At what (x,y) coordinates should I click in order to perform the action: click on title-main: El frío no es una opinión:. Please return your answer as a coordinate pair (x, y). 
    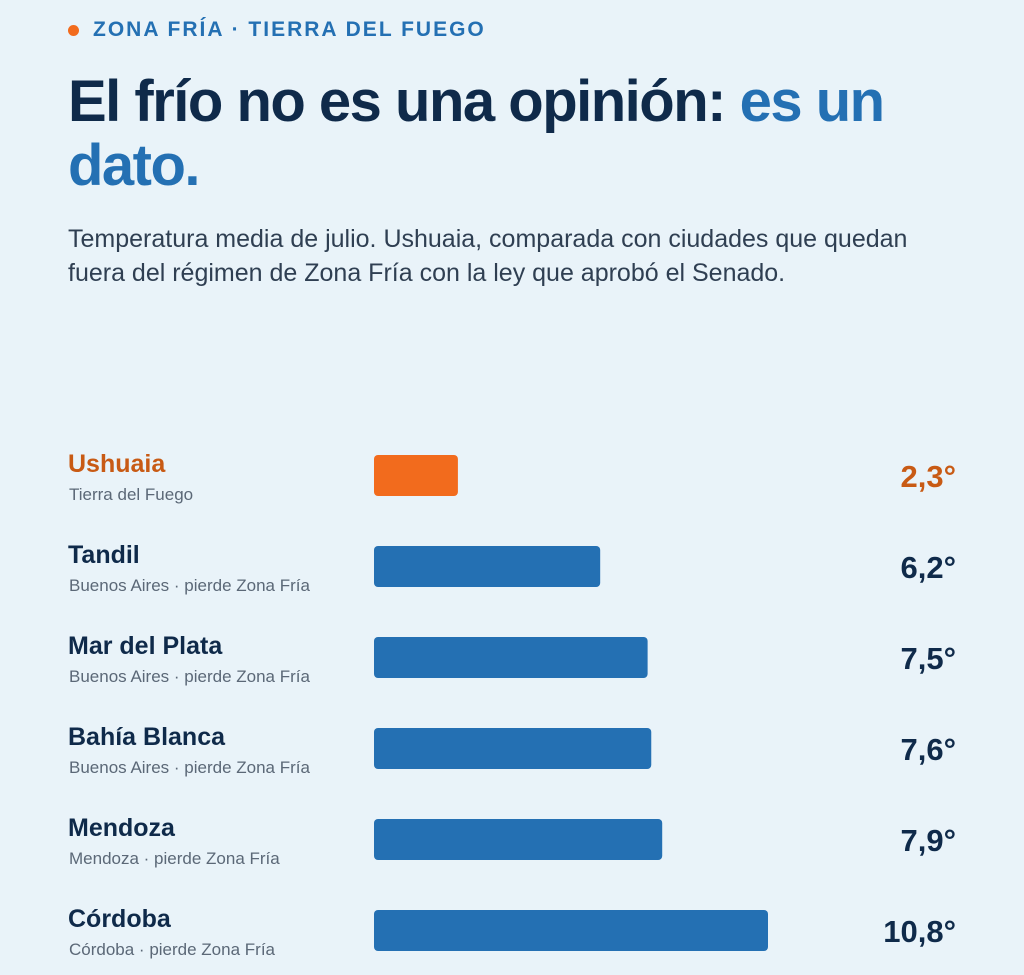
    Looking at the image, I should click on (397, 101).